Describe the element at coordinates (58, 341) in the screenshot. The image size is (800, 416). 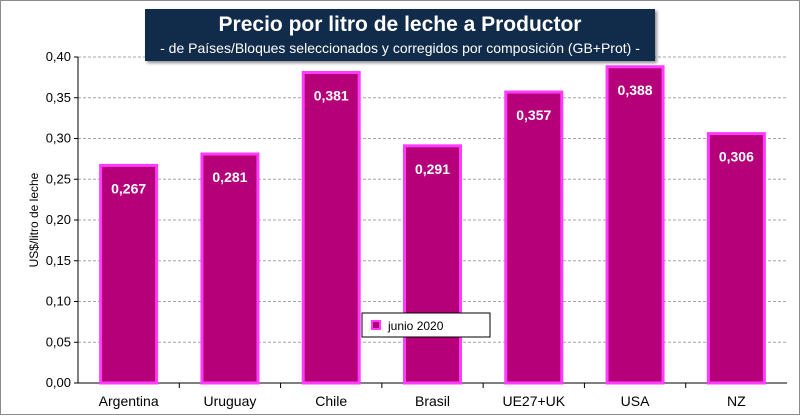
I see `y-tick-label: 0,05` at that location.